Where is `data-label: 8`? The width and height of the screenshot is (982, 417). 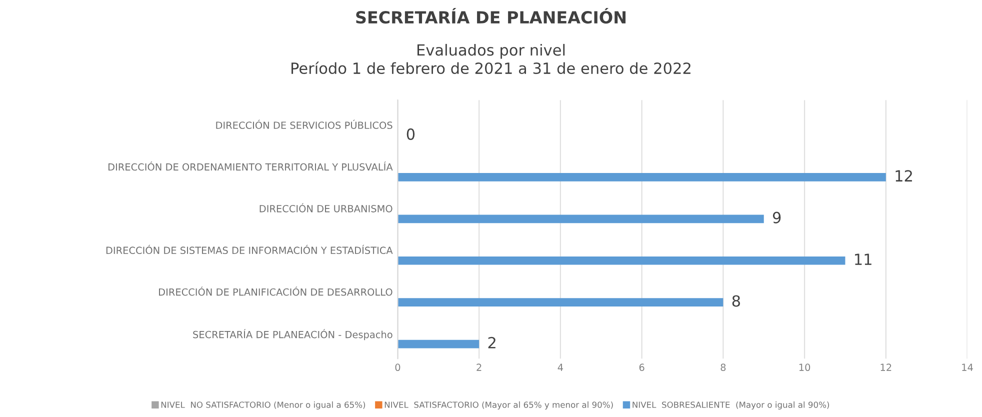 data-label: 8 is located at coordinates (736, 301).